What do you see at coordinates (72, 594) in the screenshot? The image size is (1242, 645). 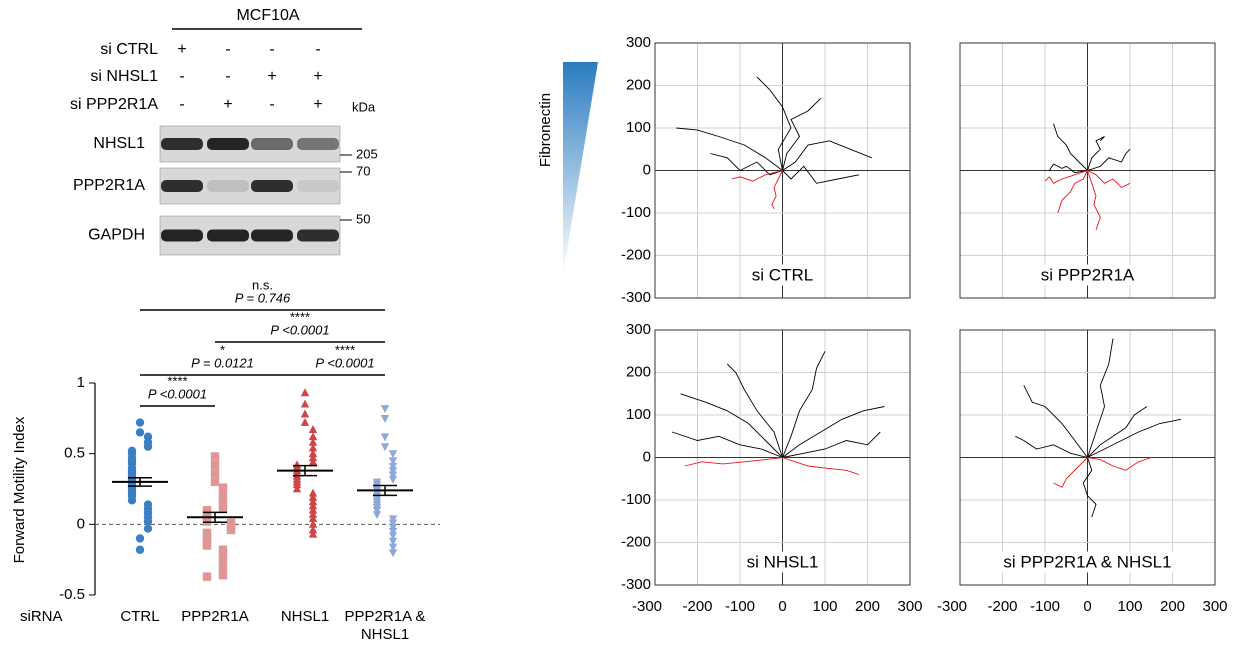 I see `y-tick-label: -0.5` at bounding box center [72, 594].